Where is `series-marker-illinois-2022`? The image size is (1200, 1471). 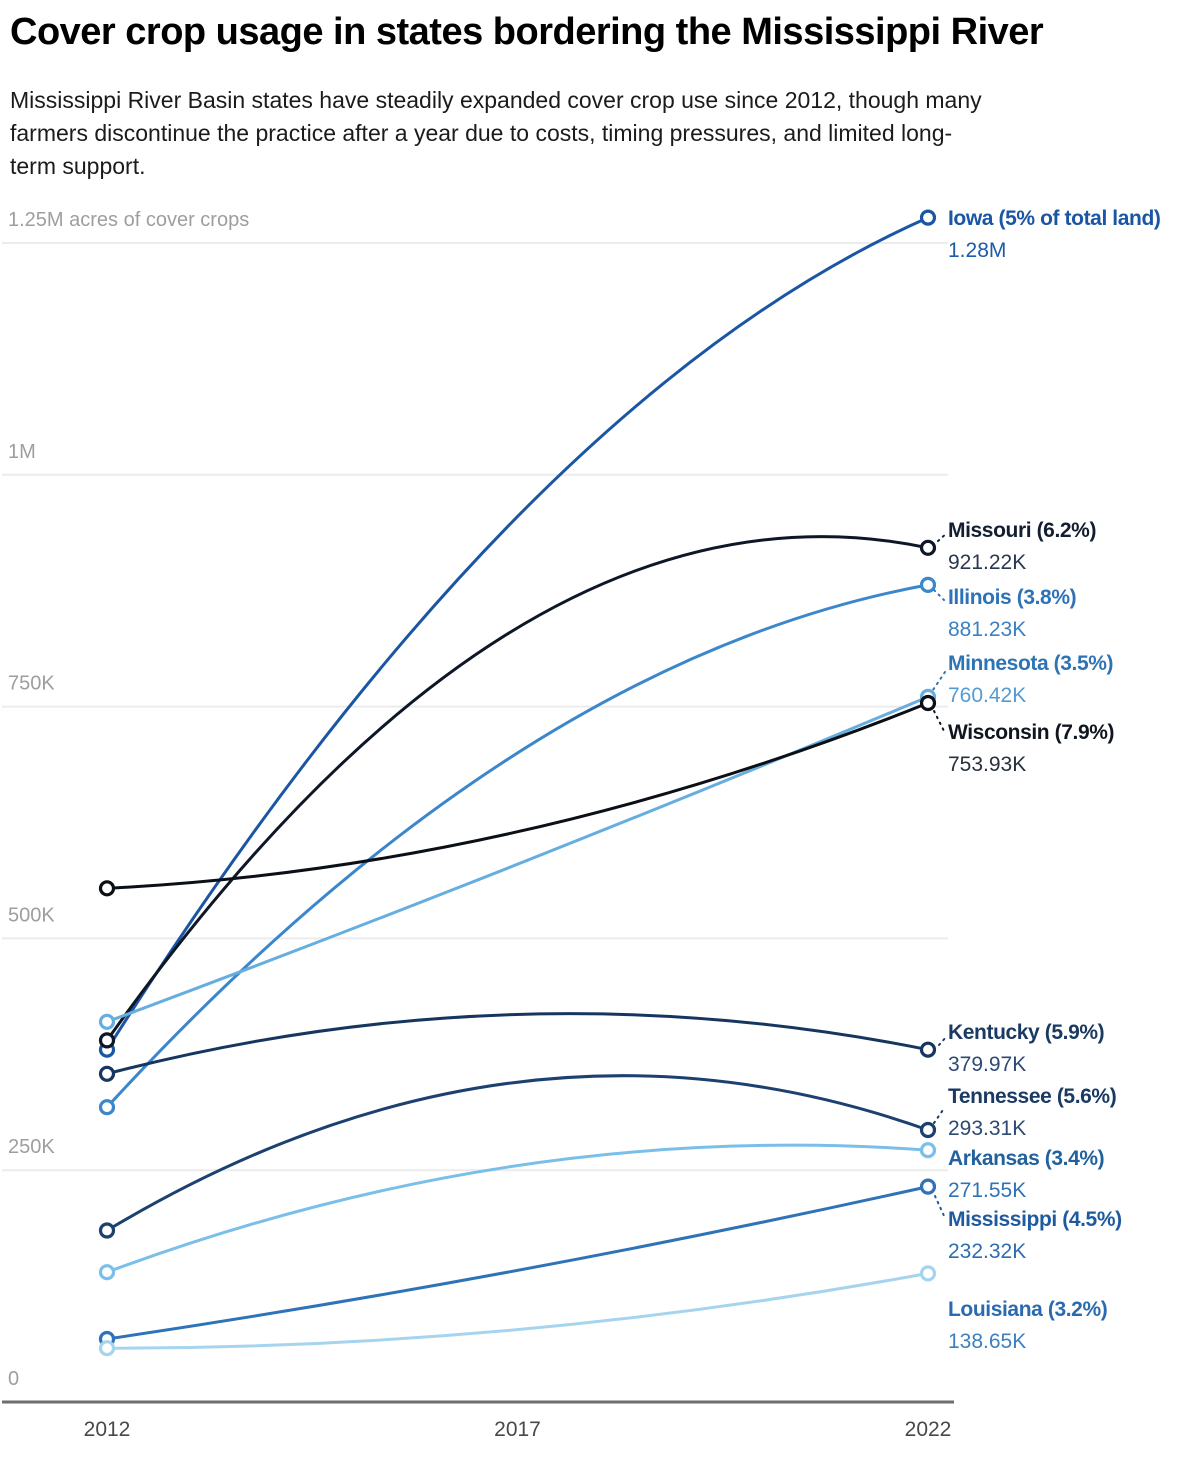
series-marker-illinois-2022 is located at coordinates (928, 585).